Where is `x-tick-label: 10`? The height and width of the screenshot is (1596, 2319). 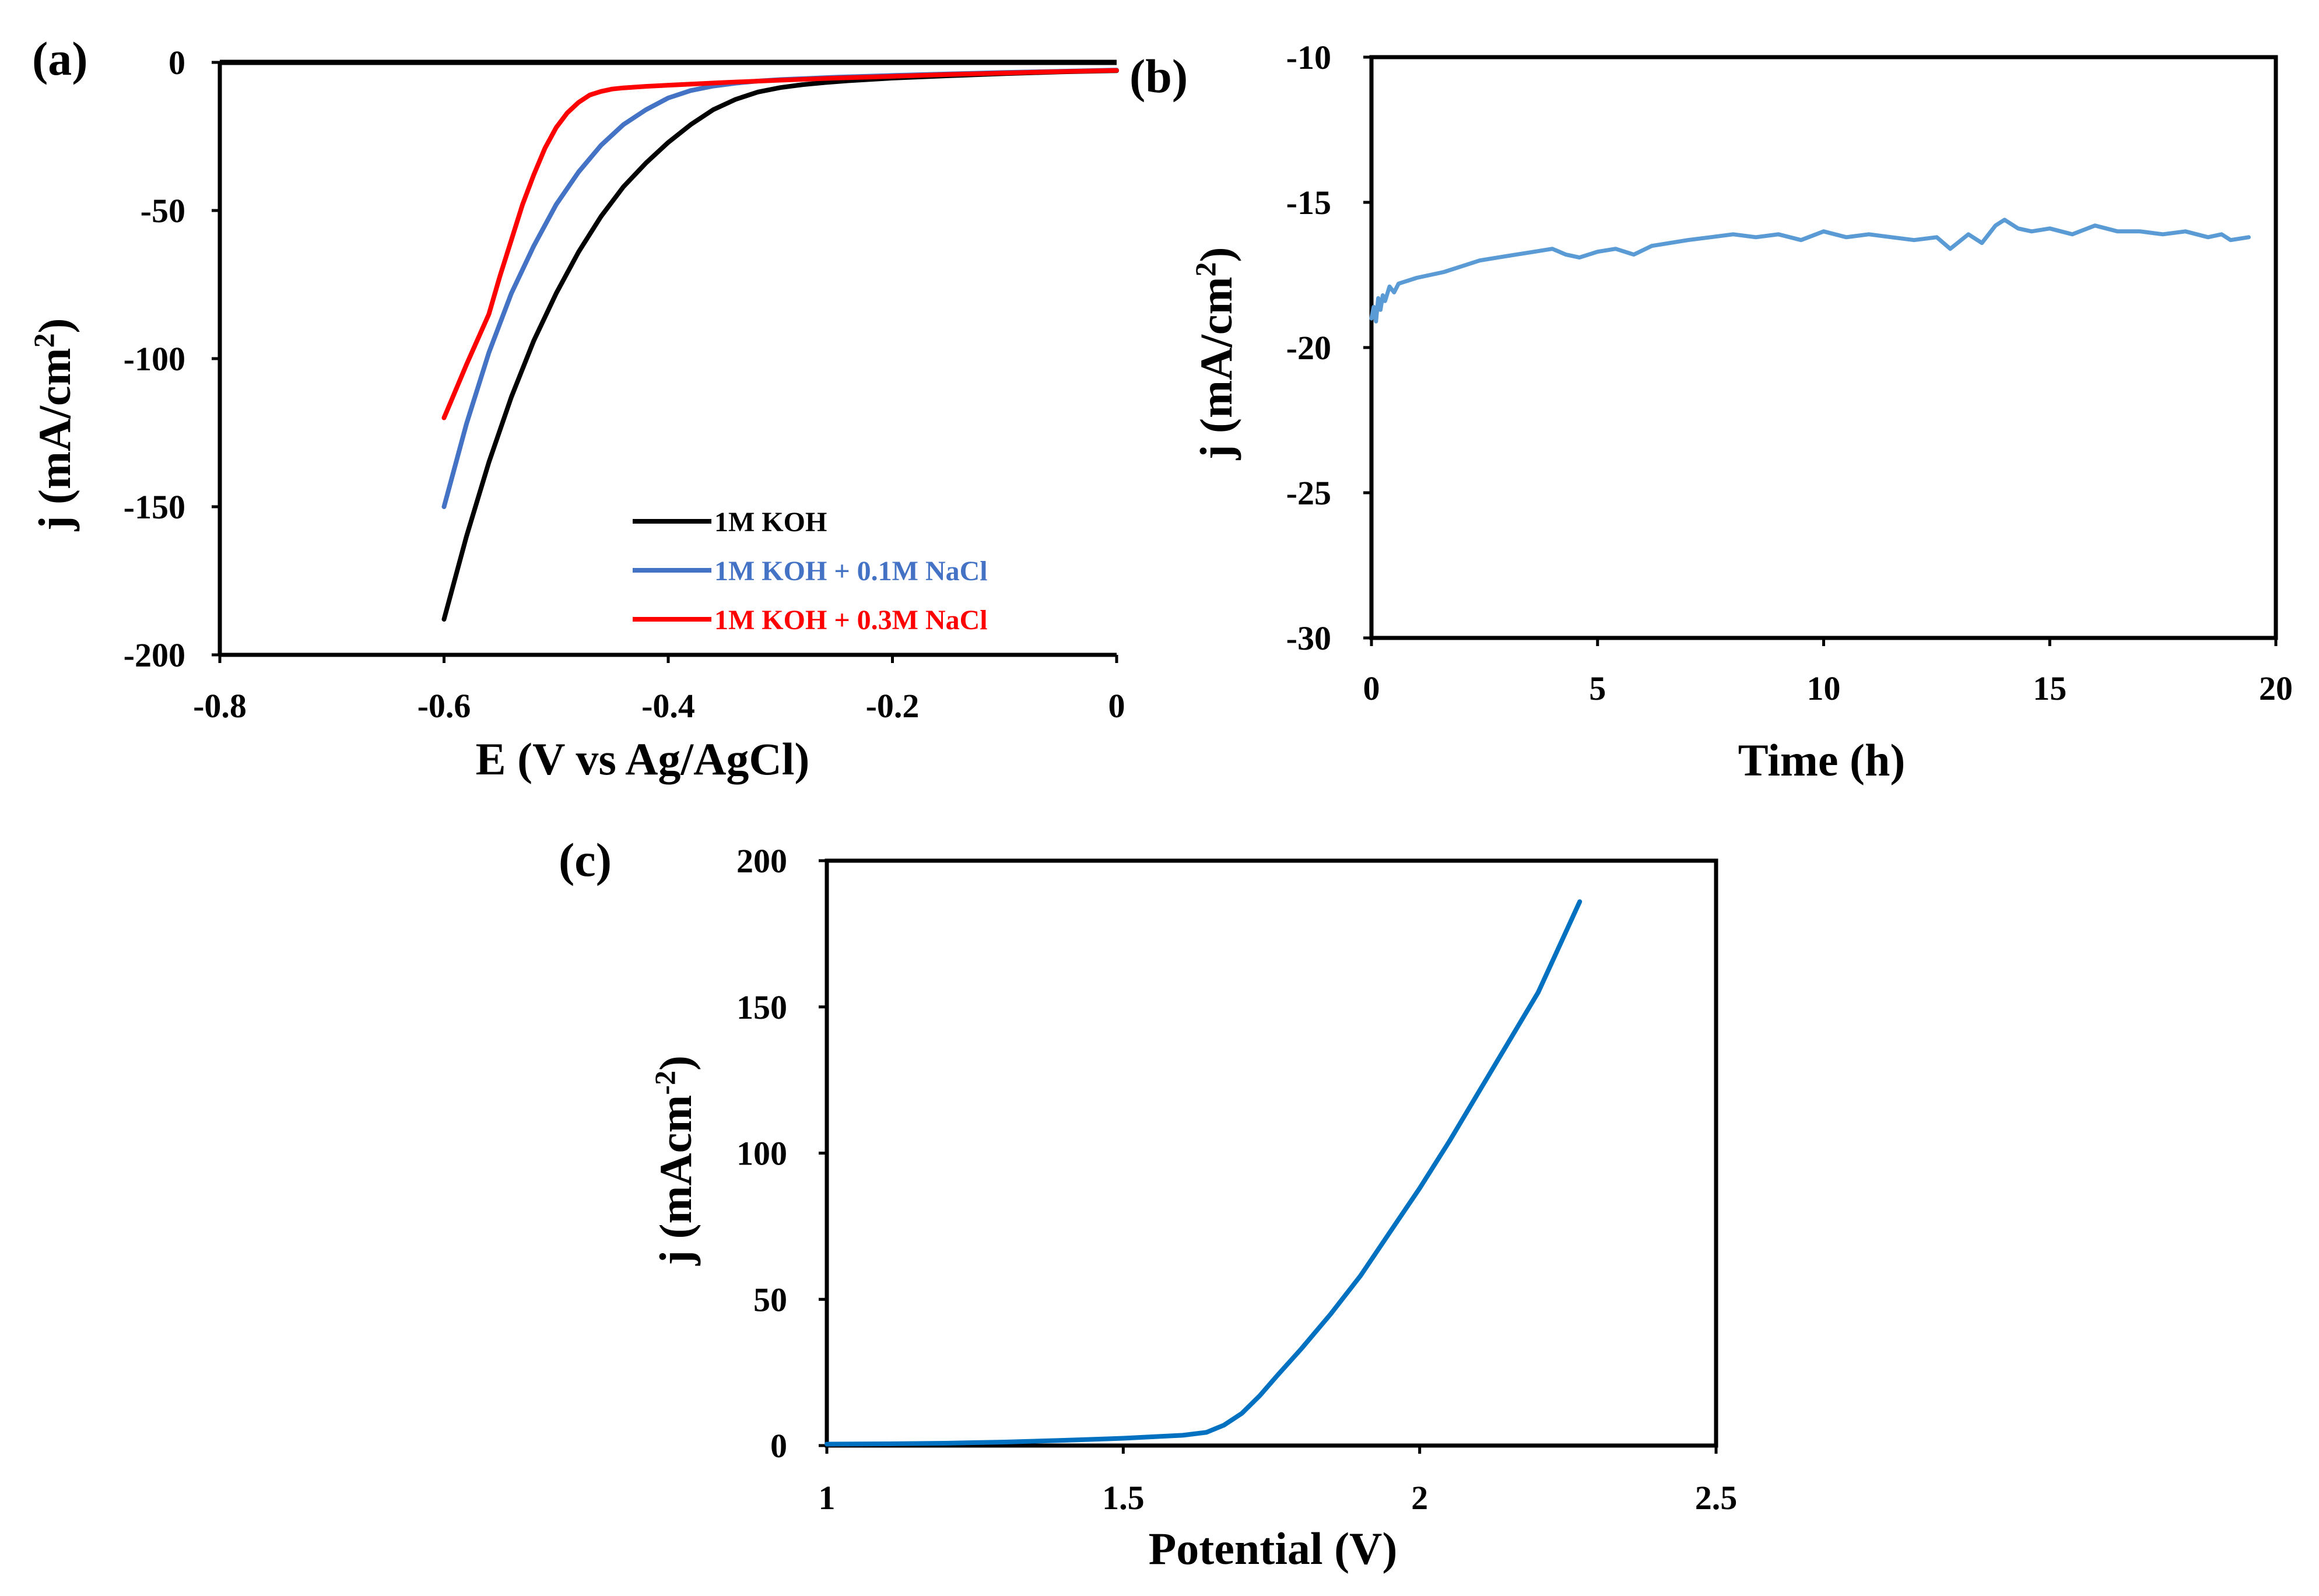 x-tick-label: 10 is located at coordinates (1824, 688).